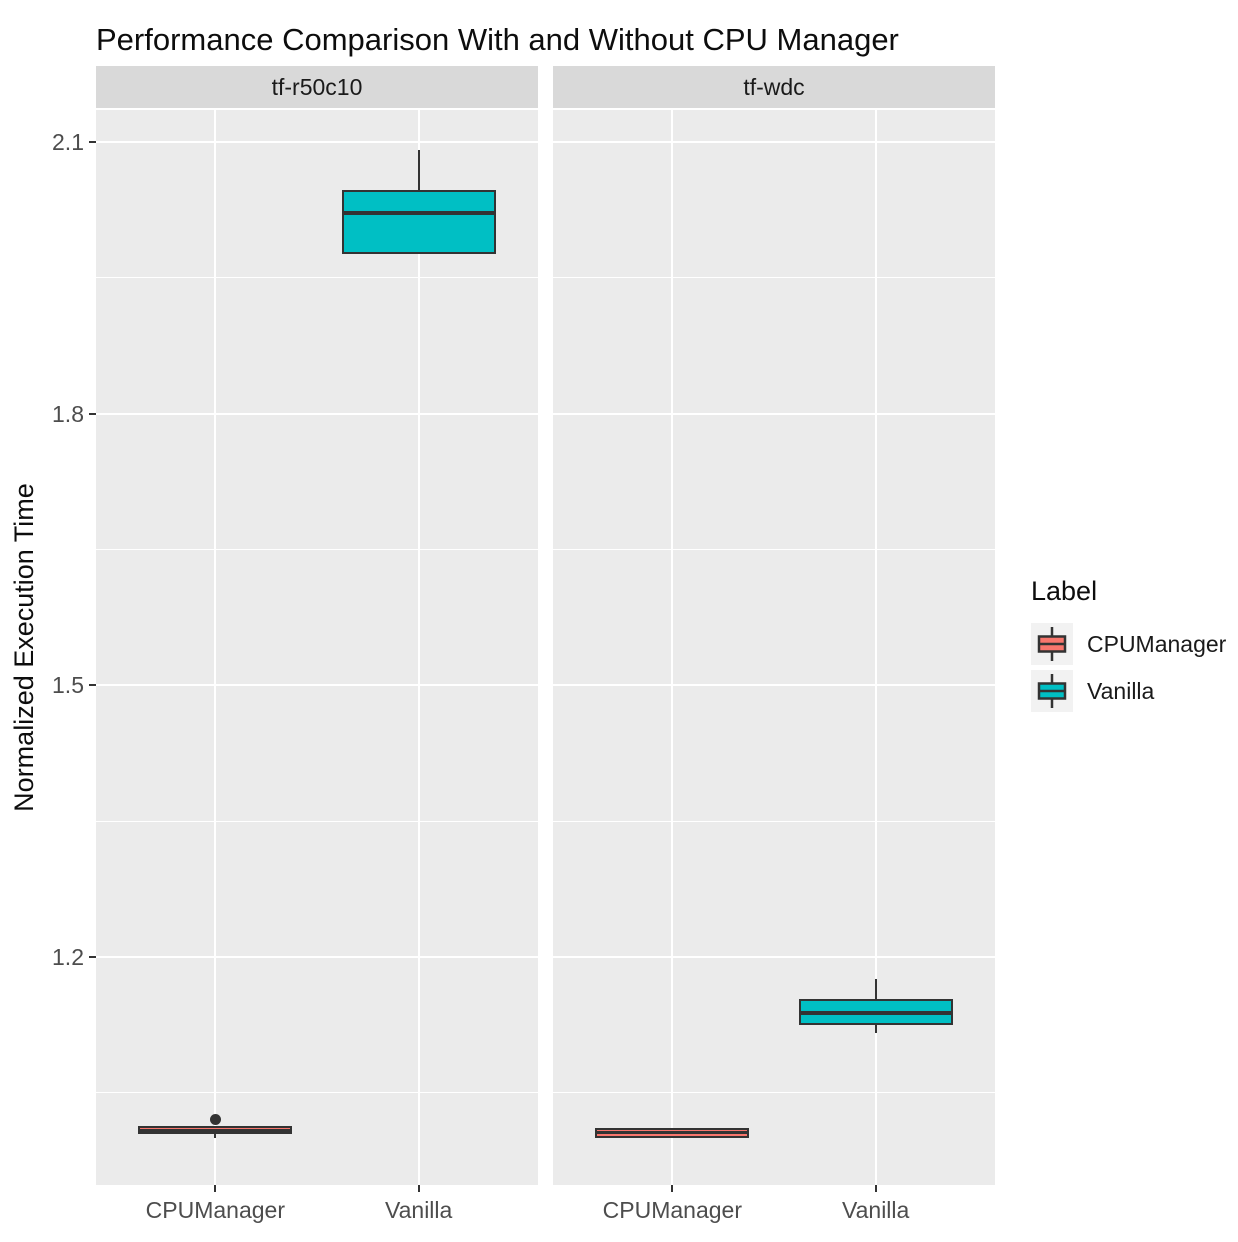  What do you see at coordinates (92, 413) in the screenshot?
I see `y-tick-mark-1.8` at bounding box center [92, 413].